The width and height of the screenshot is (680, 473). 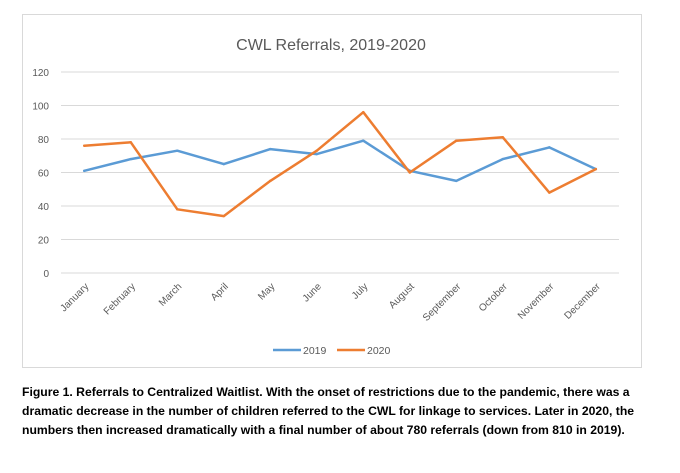 I want to click on y-tick-label: 80, so click(x=44, y=140).